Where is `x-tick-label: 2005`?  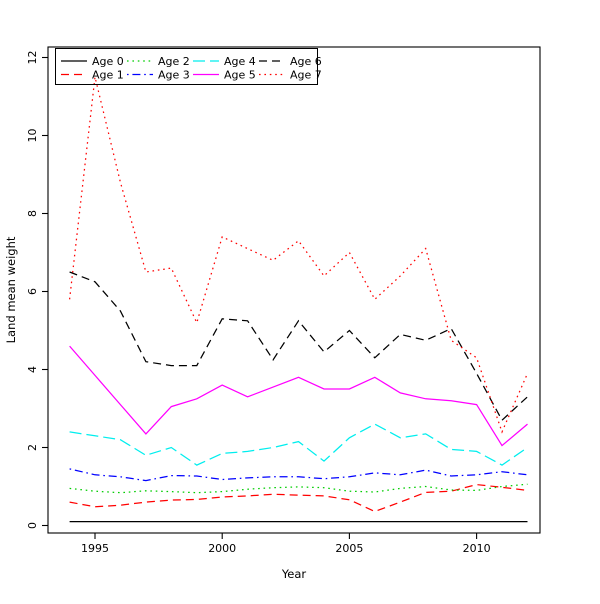
x-tick-label: 2005 is located at coordinates (349, 548).